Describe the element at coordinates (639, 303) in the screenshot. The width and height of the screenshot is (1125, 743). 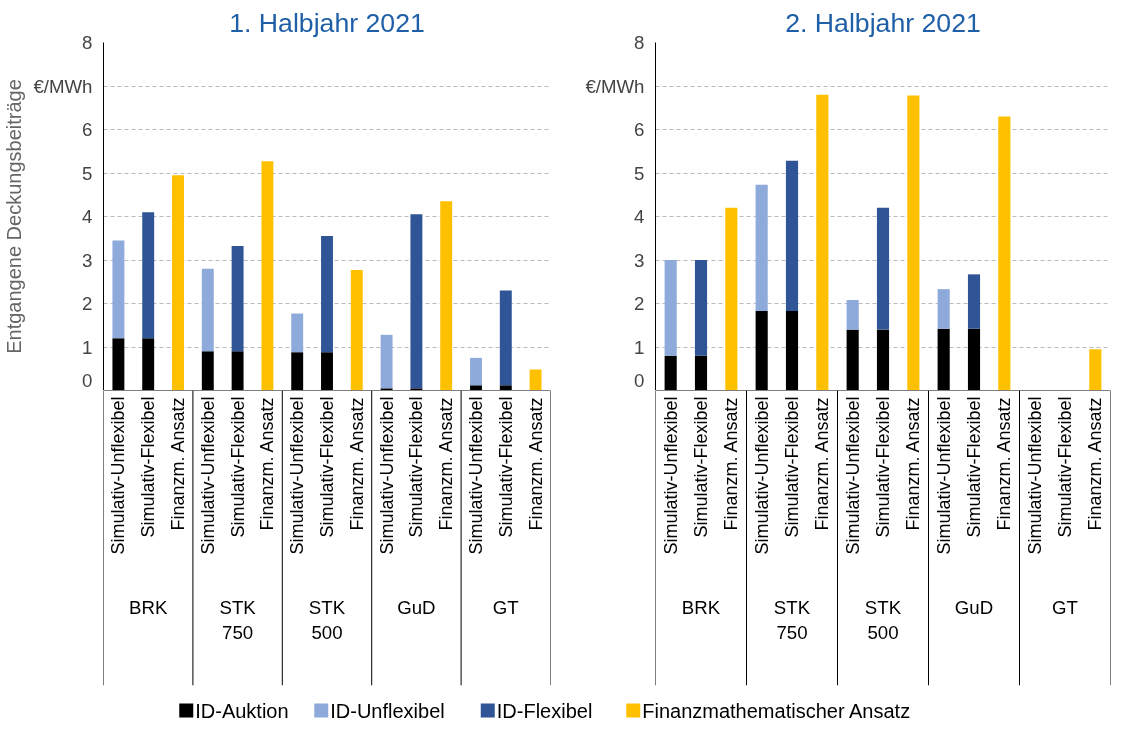
I see `y-tick-label: 2` at that location.